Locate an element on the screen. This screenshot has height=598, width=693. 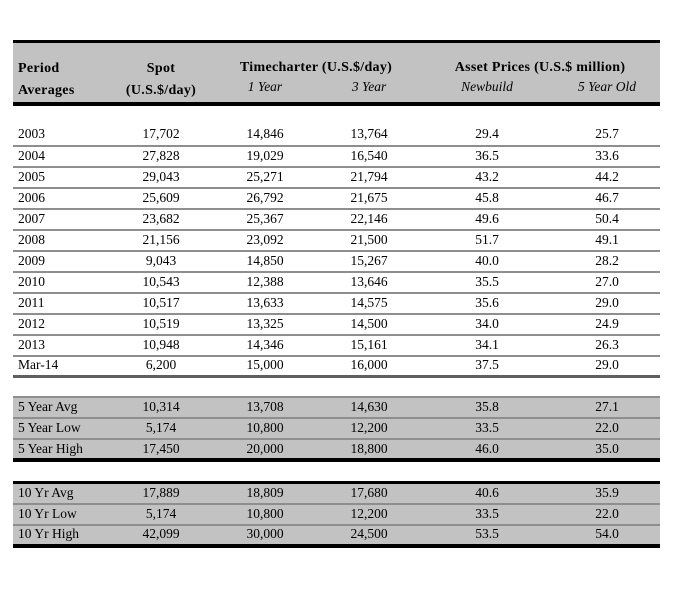
cell-5yearold: 35.0 is located at coordinates (607, 448).